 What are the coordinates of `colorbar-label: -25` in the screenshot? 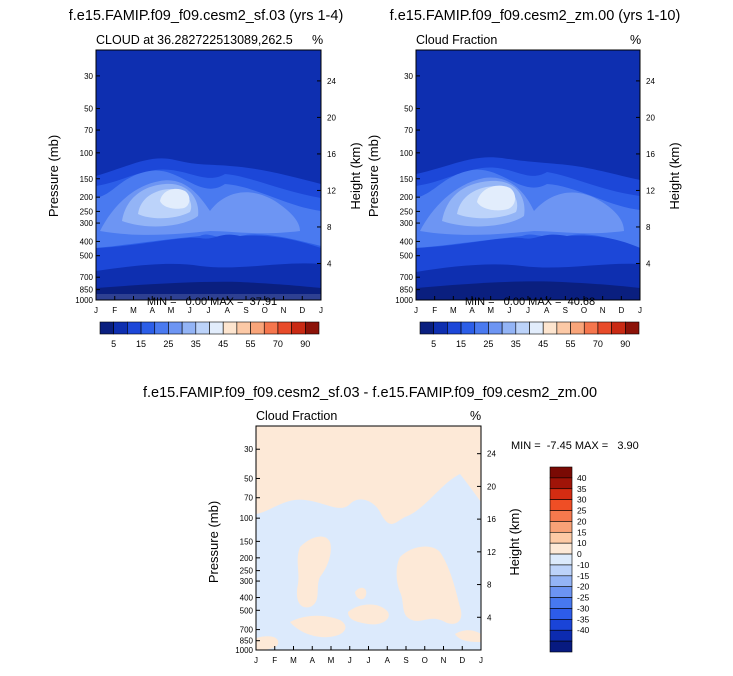 It's located at (583, 598).